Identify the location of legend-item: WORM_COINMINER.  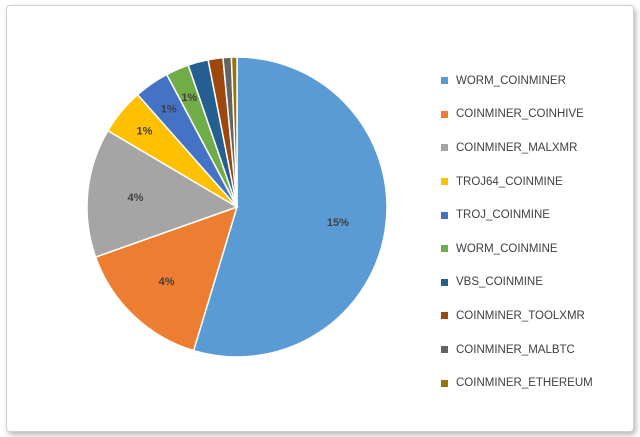
(536, 81).